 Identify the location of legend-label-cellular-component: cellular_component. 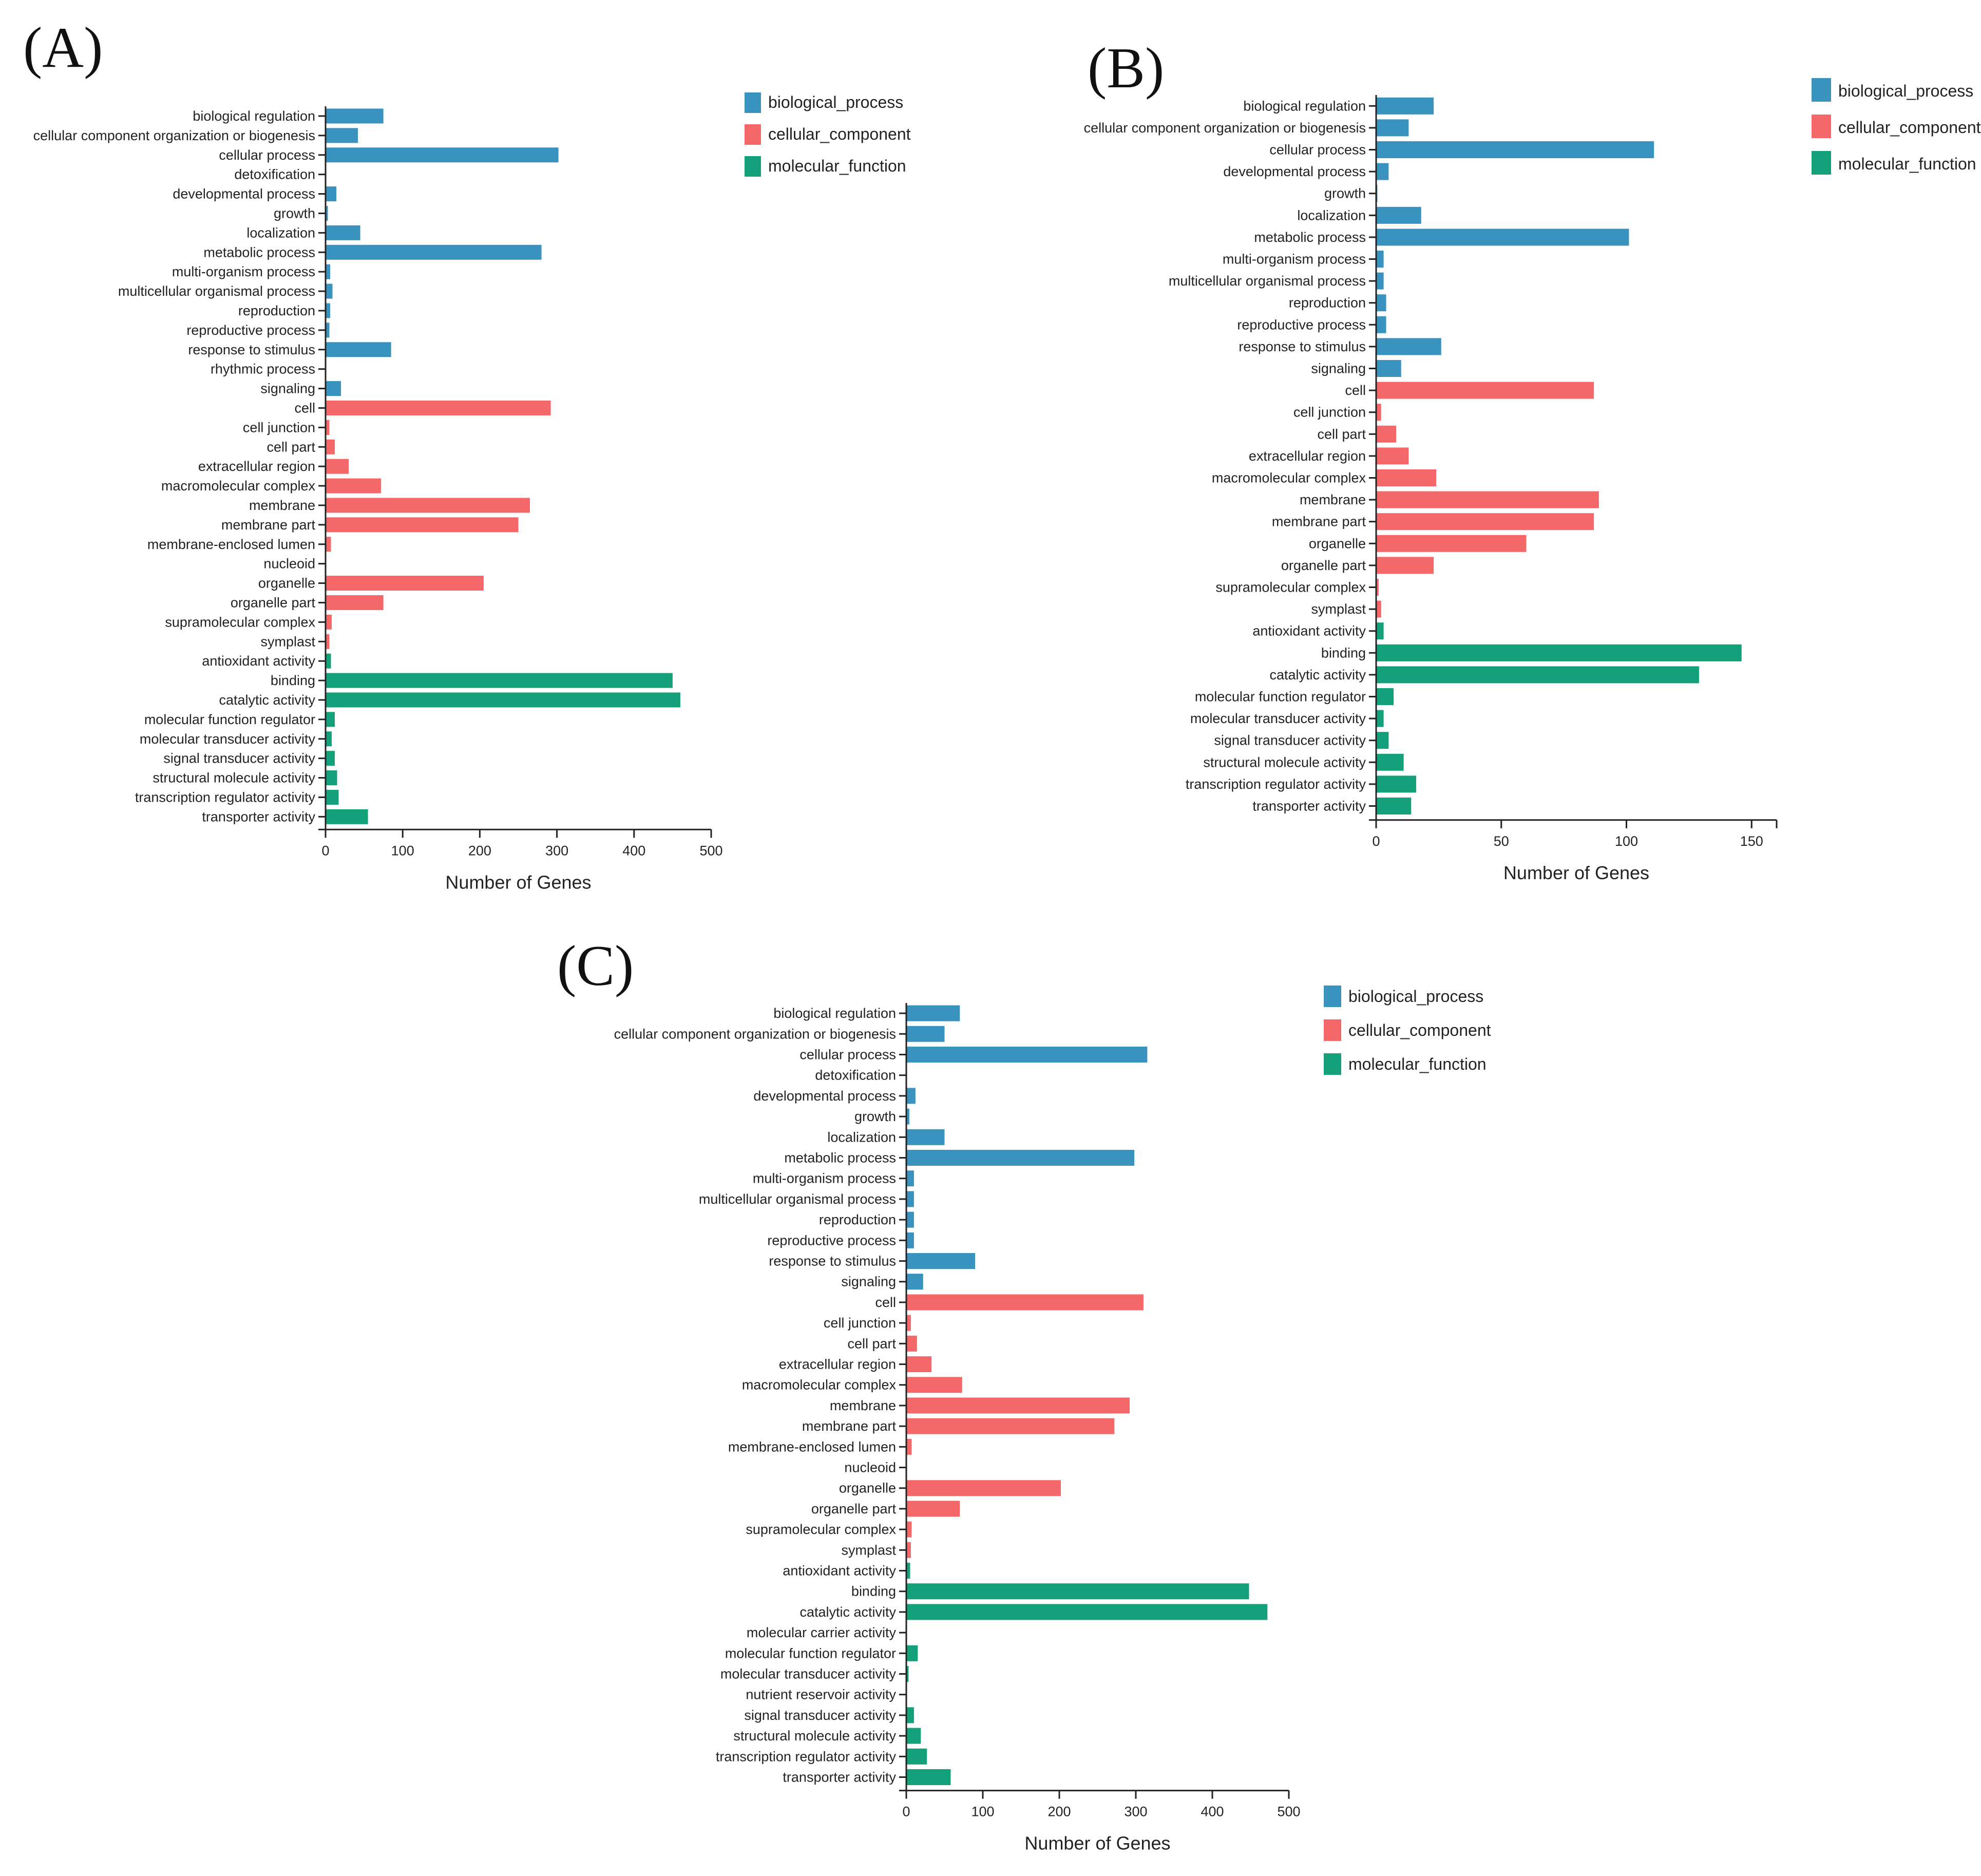
(1419, 1030).